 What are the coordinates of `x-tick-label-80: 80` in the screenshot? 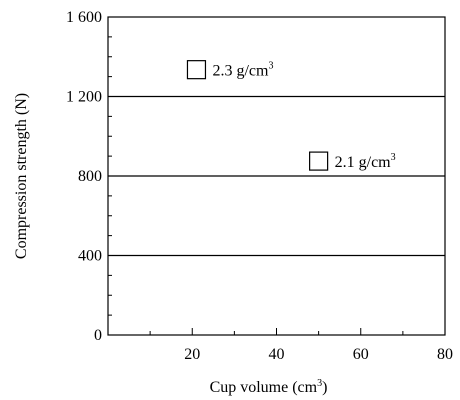 It's located at (445, 354).